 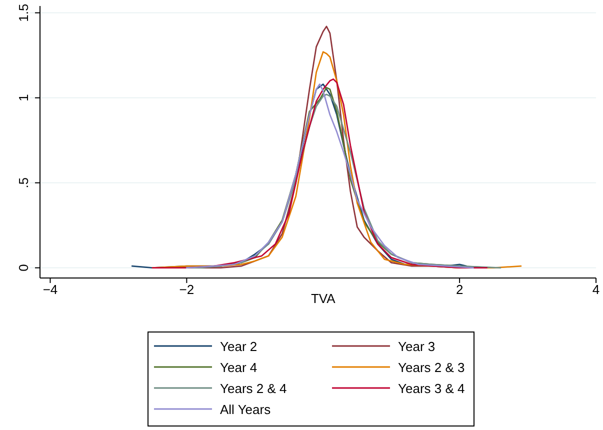 I want to click on legend-label: Years 2 & 3, so click(x=431, y=367).